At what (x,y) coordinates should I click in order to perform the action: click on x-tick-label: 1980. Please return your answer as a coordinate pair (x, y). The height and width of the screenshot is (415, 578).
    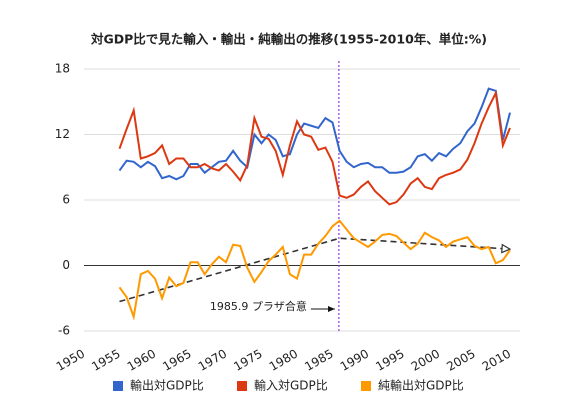
    Looking at the image, I should click on (283, 360).